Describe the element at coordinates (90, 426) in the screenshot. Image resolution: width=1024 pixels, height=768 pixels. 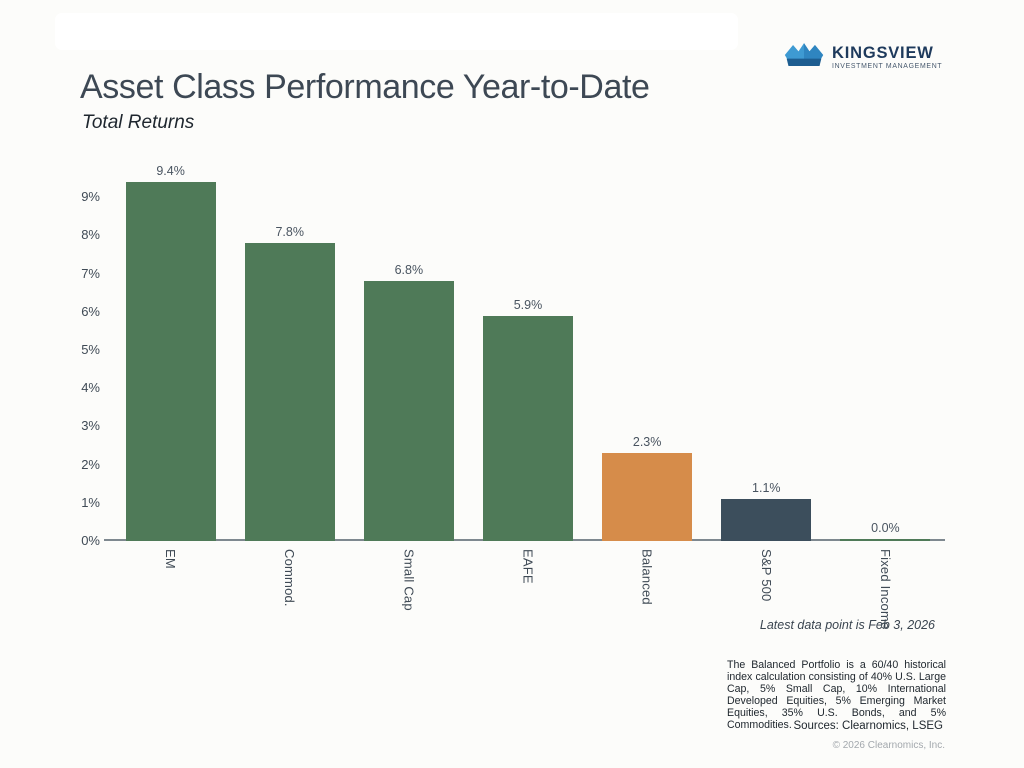
I see `y-tick-label: 3%` at that location.